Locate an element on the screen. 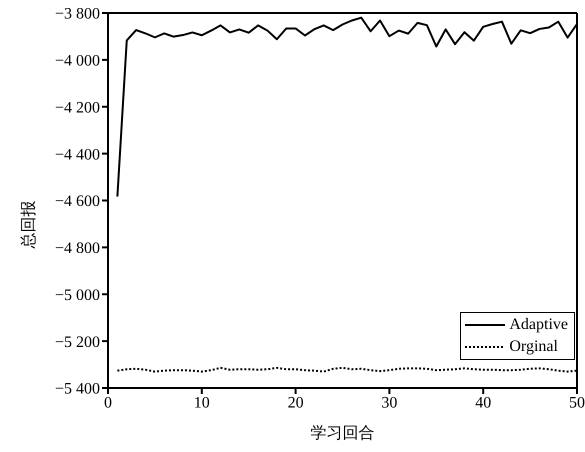 This screenshot has width=585, height=452. x-tick-label: 40 is located at coordinates (483, 403).